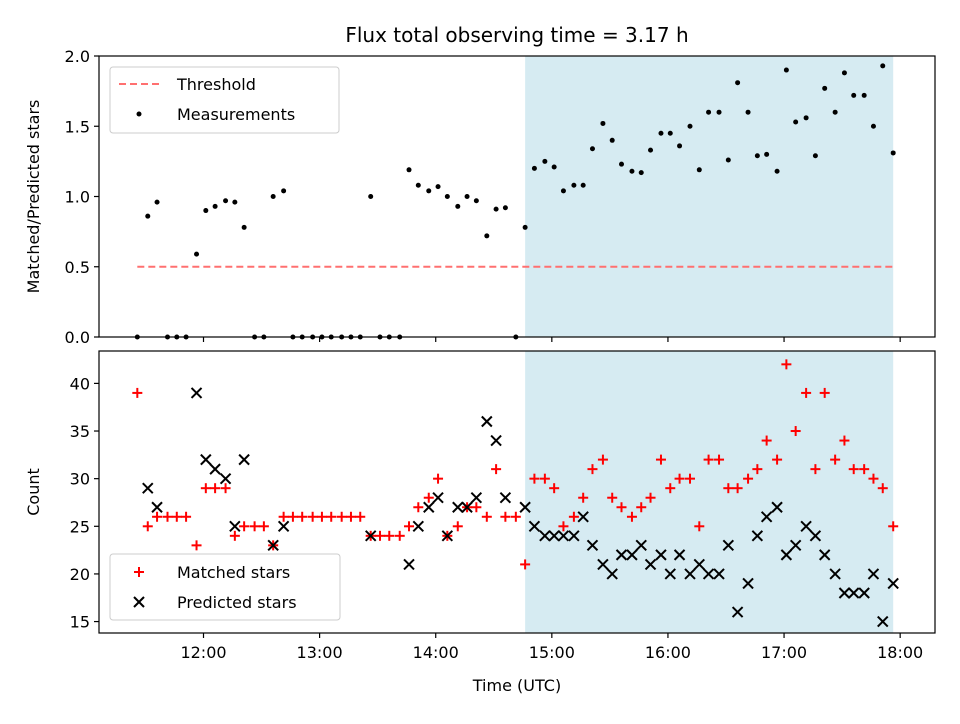 This screenshot has height=724, width=960. I want to click on count-legend-box, so click(225, 587).